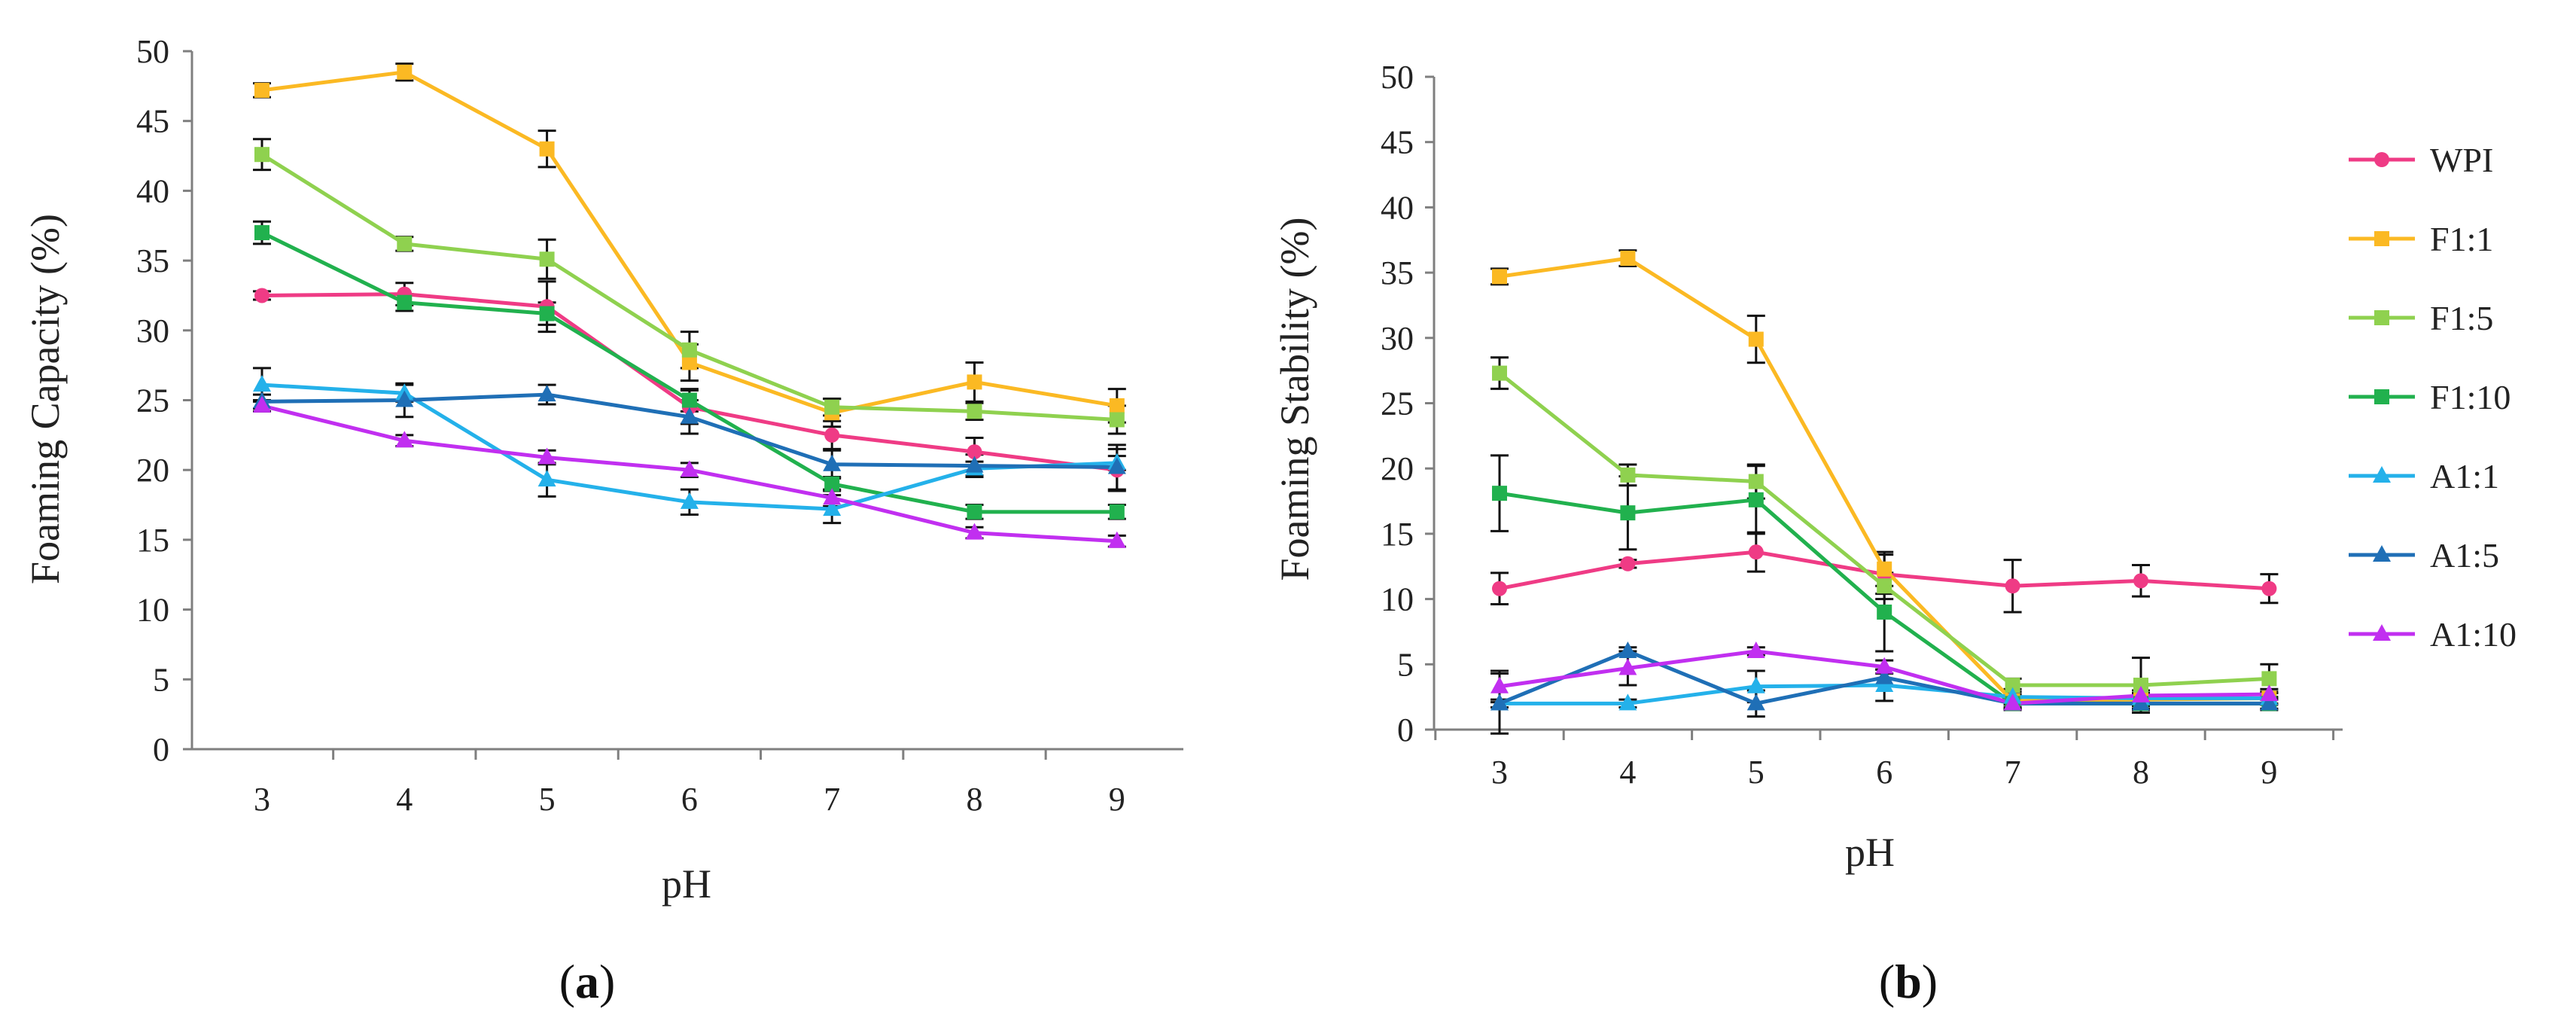  I want to click on legend-marker-wpi, so click(2382, 159).